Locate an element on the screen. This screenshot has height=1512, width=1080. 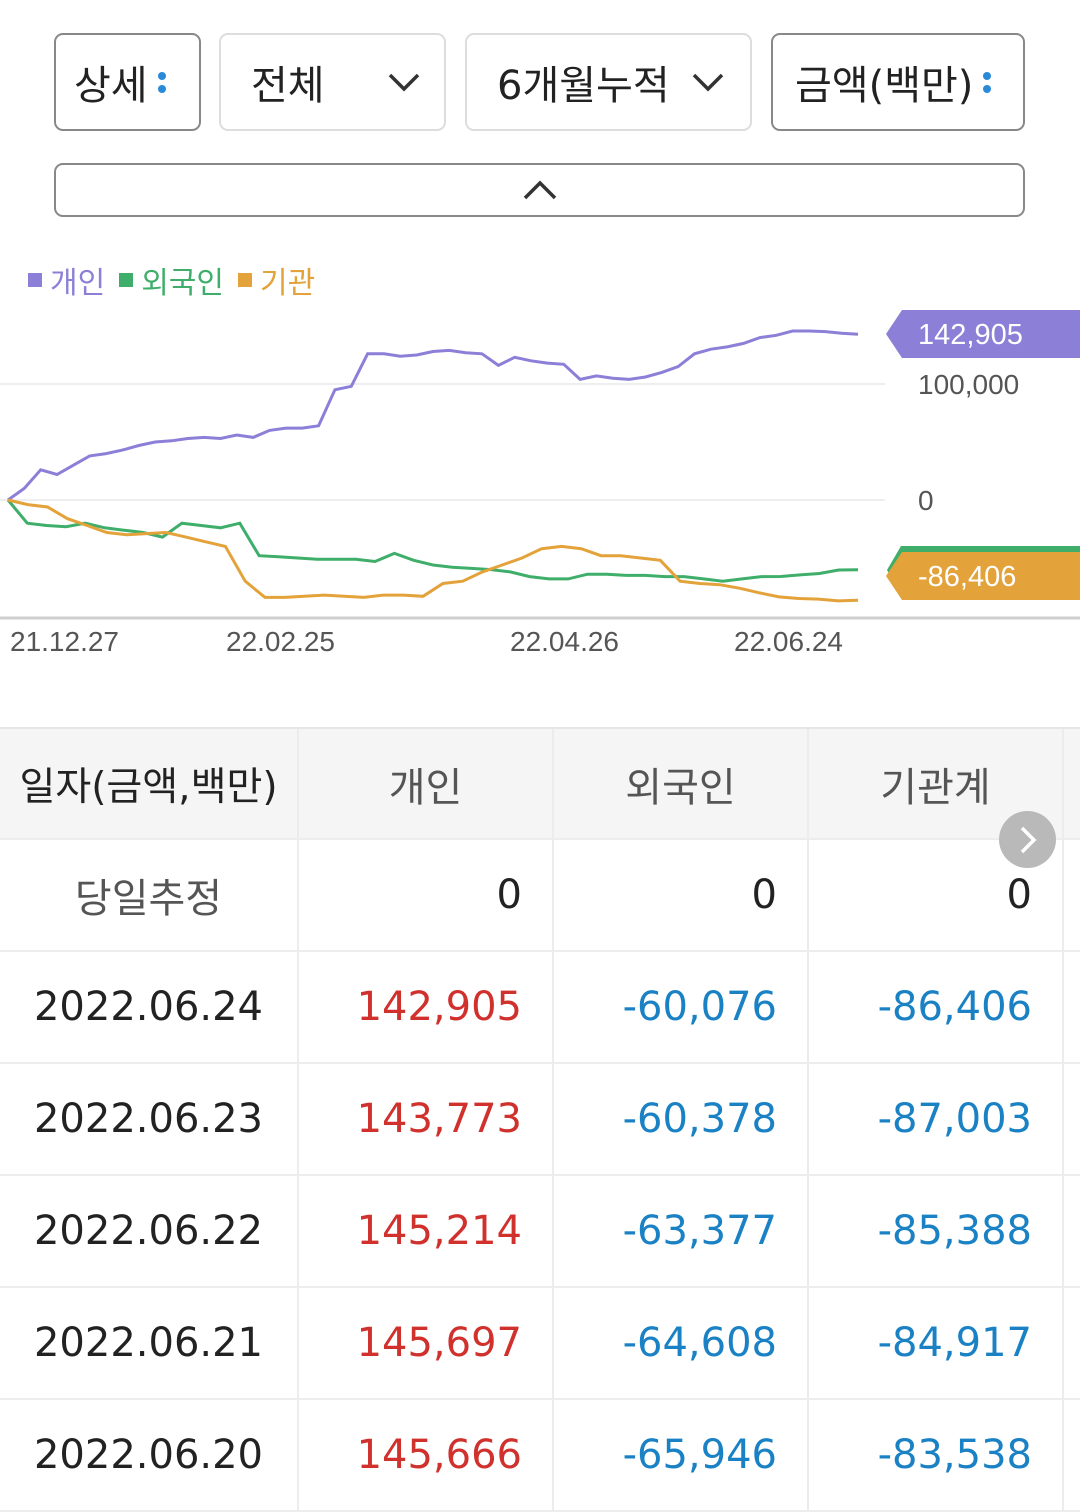
row-date: 2022.06.20 is located at coordinates (149, 1455).